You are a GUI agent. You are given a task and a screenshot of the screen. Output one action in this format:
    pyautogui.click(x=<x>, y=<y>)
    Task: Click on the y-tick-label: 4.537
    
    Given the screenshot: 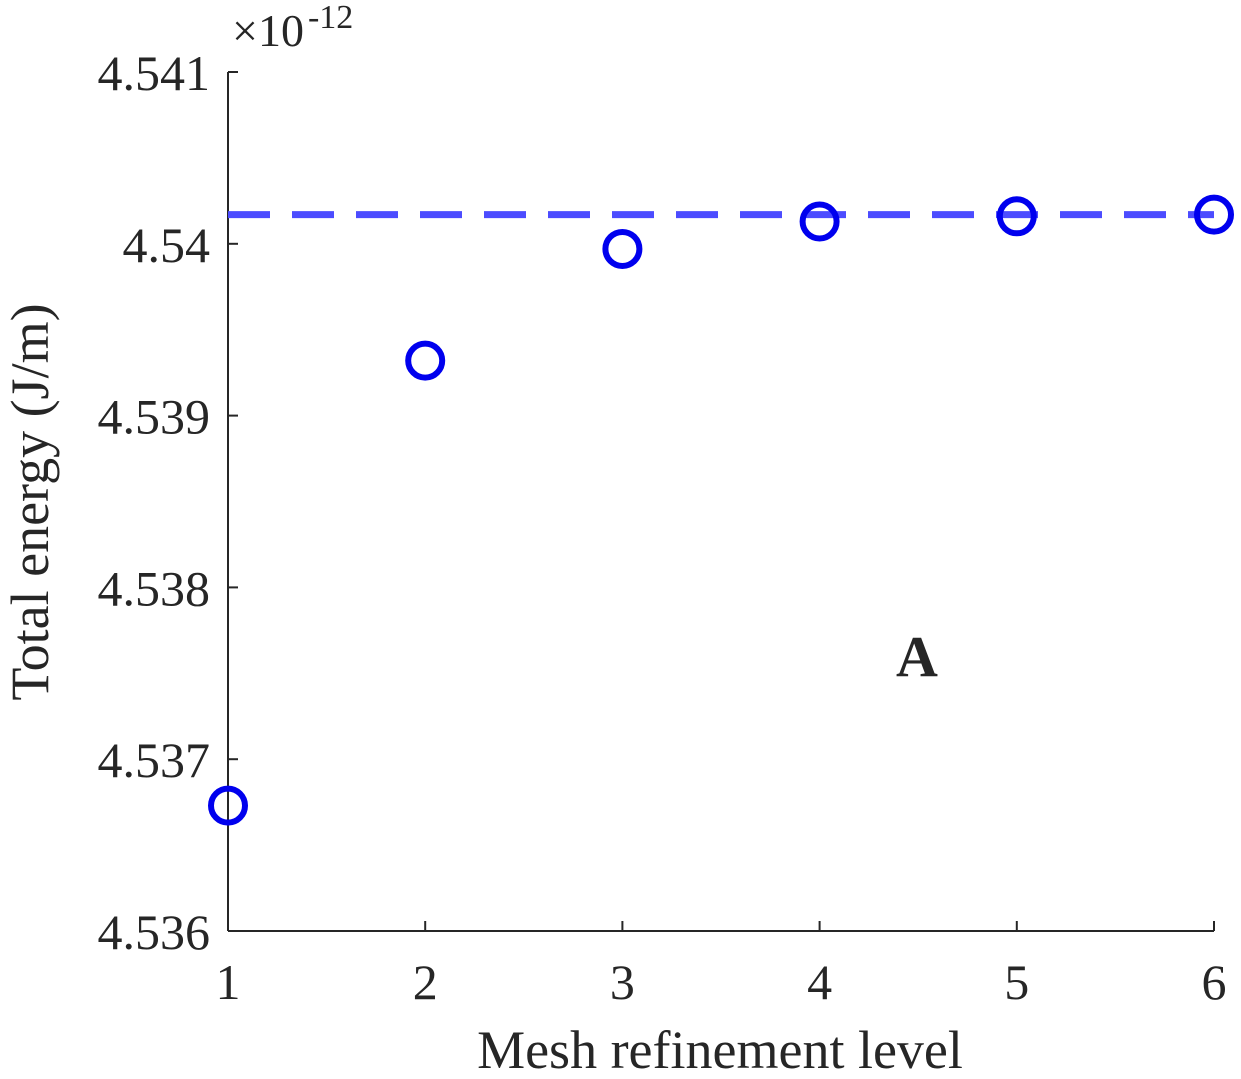 What is the action you would take?
    pyautogui.click(x=154, y=760)
    